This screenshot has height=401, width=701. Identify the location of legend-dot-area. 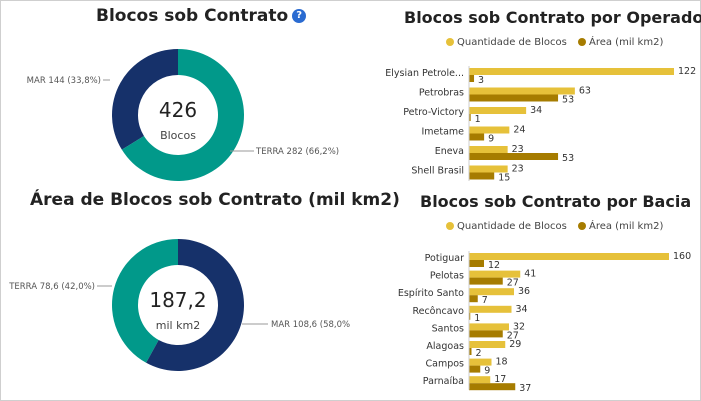
(581, 42).